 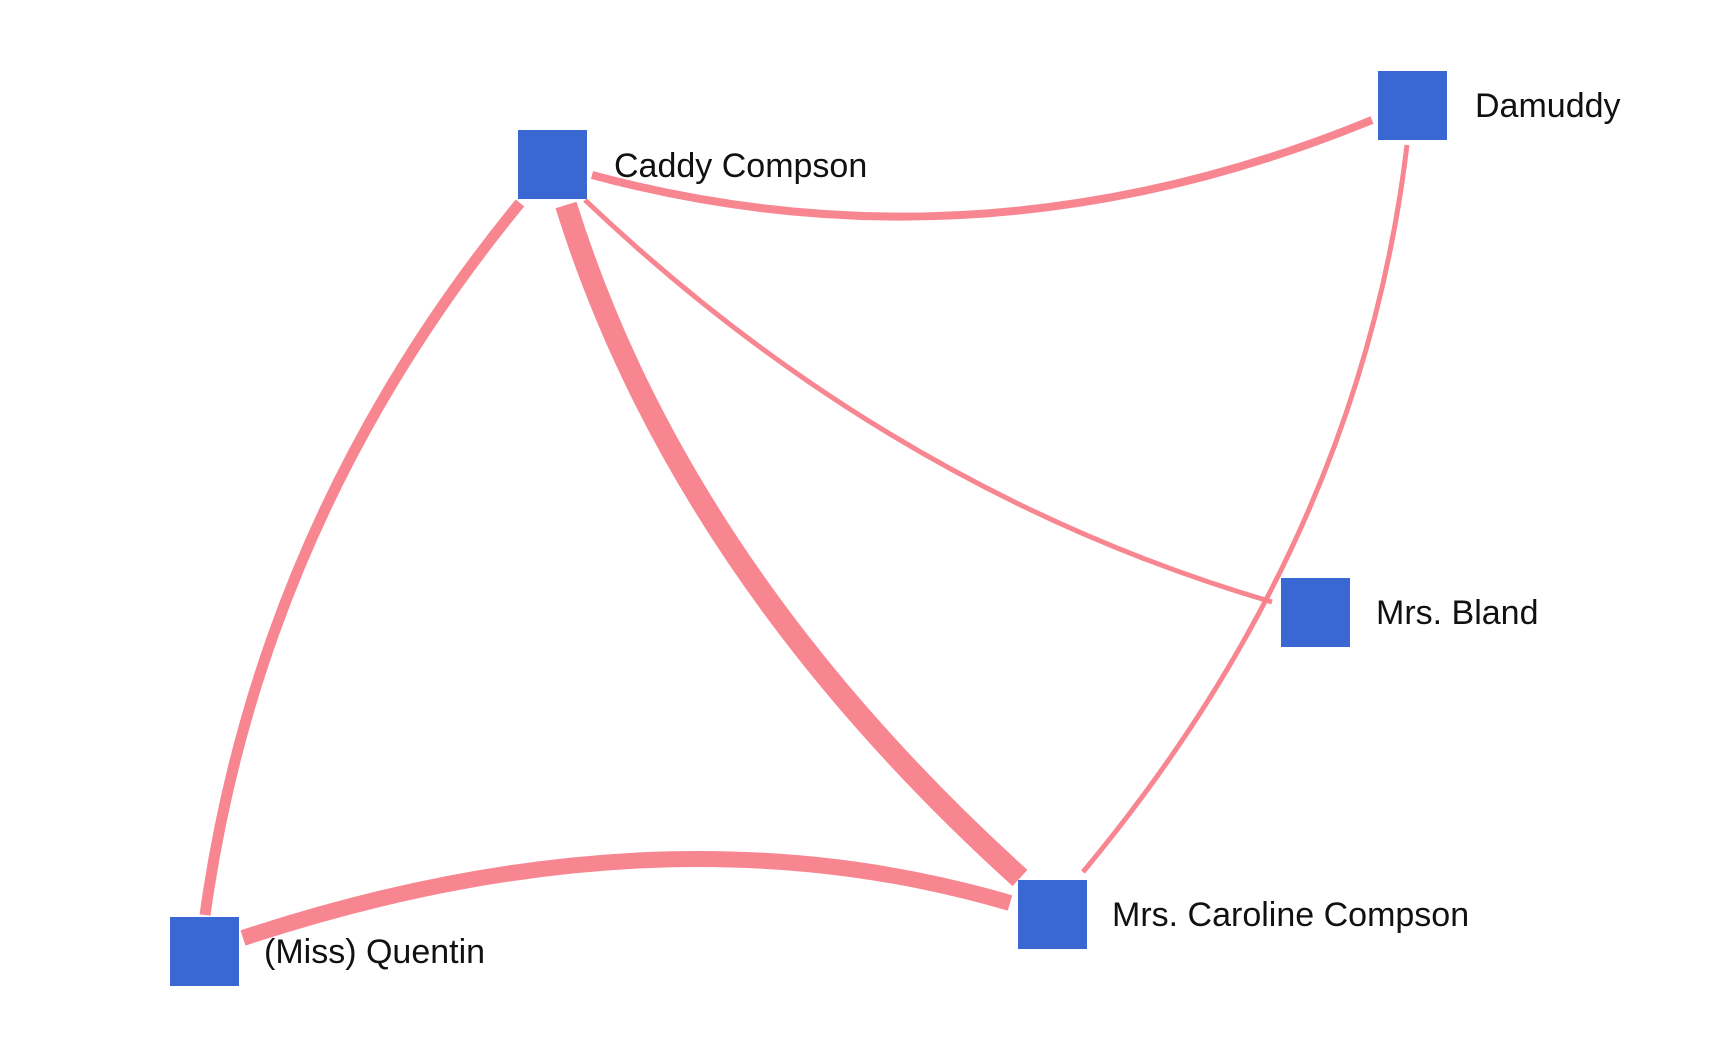 I want to click on edge-caddy-damuddy, so click(x=982, y=168).